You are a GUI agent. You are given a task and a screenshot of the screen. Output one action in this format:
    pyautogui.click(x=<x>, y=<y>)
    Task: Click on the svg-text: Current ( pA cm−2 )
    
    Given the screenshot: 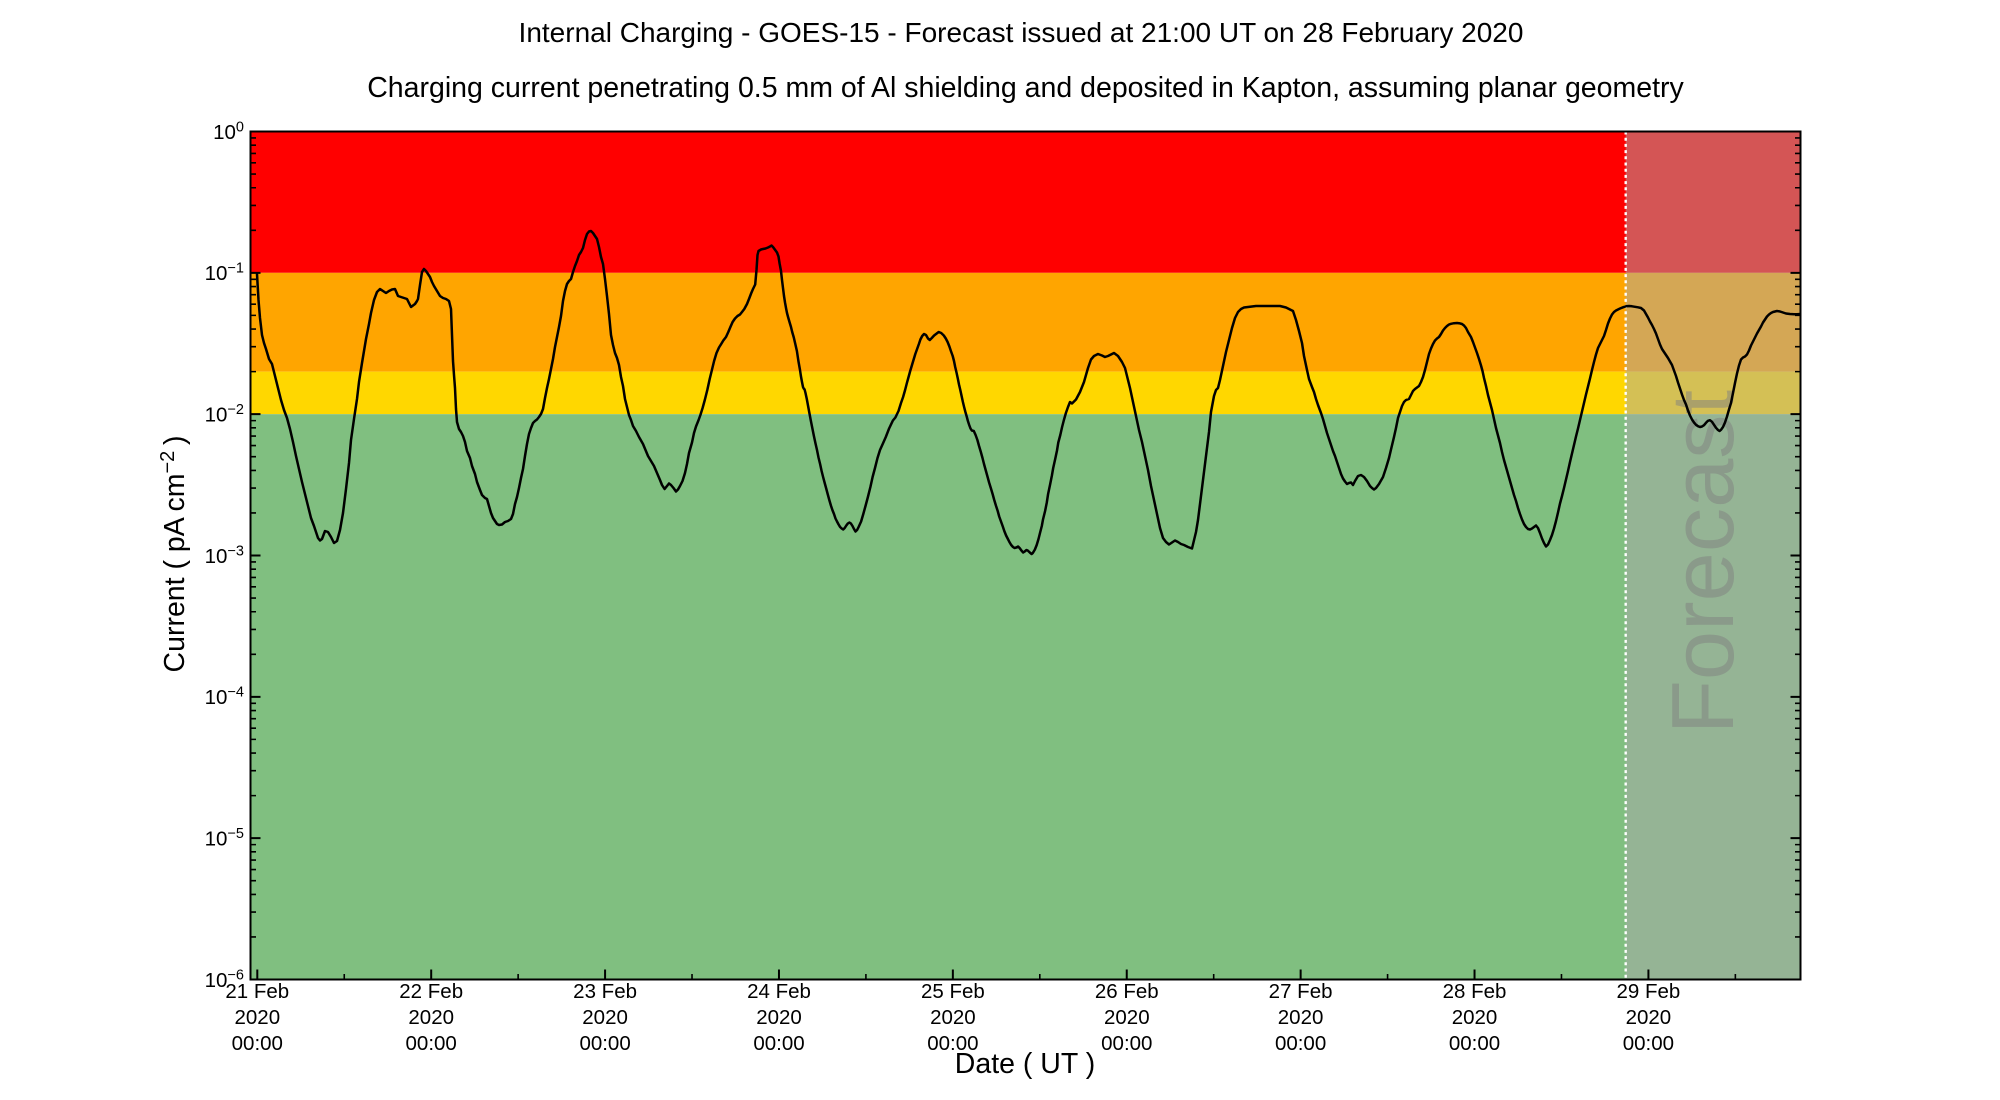 What is the action you would take?
    pyautogui.click(x=174, y=554)
    